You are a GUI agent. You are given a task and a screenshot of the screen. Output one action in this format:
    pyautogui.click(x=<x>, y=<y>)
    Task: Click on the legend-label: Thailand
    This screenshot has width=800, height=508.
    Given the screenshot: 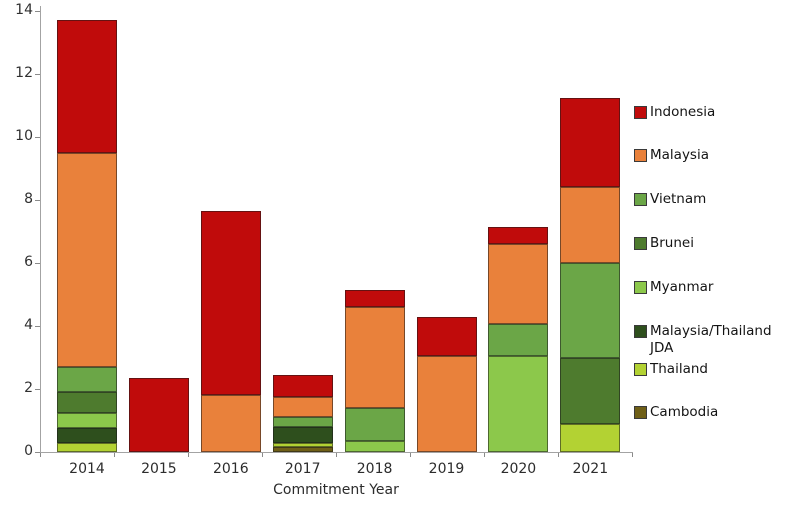 What is the action you would take?
    pyautogui.click(x=679, y=369)
    